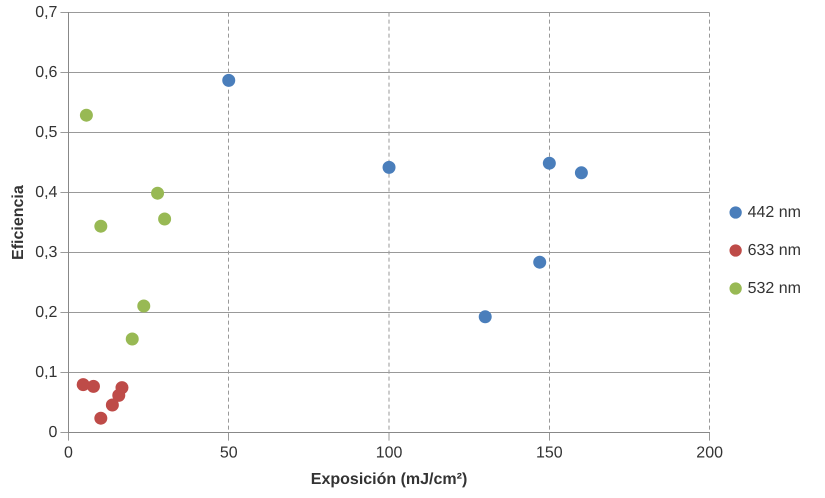  What do you see at coordinates (46, 253) in the screenshot?
I see `y-tick-label: 0,3` at bounding box center [46, 253].